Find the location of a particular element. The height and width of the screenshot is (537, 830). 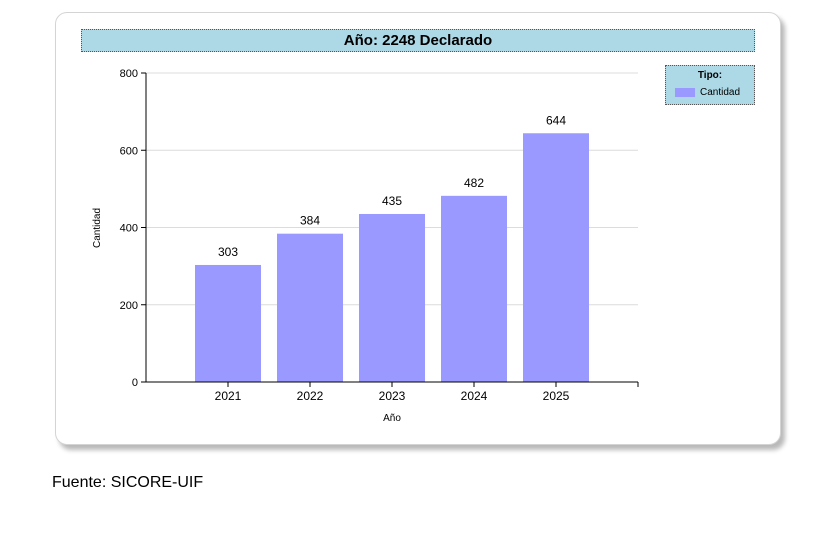

x-tick-label-2024: 2024 is located at coordinates (474, 396).